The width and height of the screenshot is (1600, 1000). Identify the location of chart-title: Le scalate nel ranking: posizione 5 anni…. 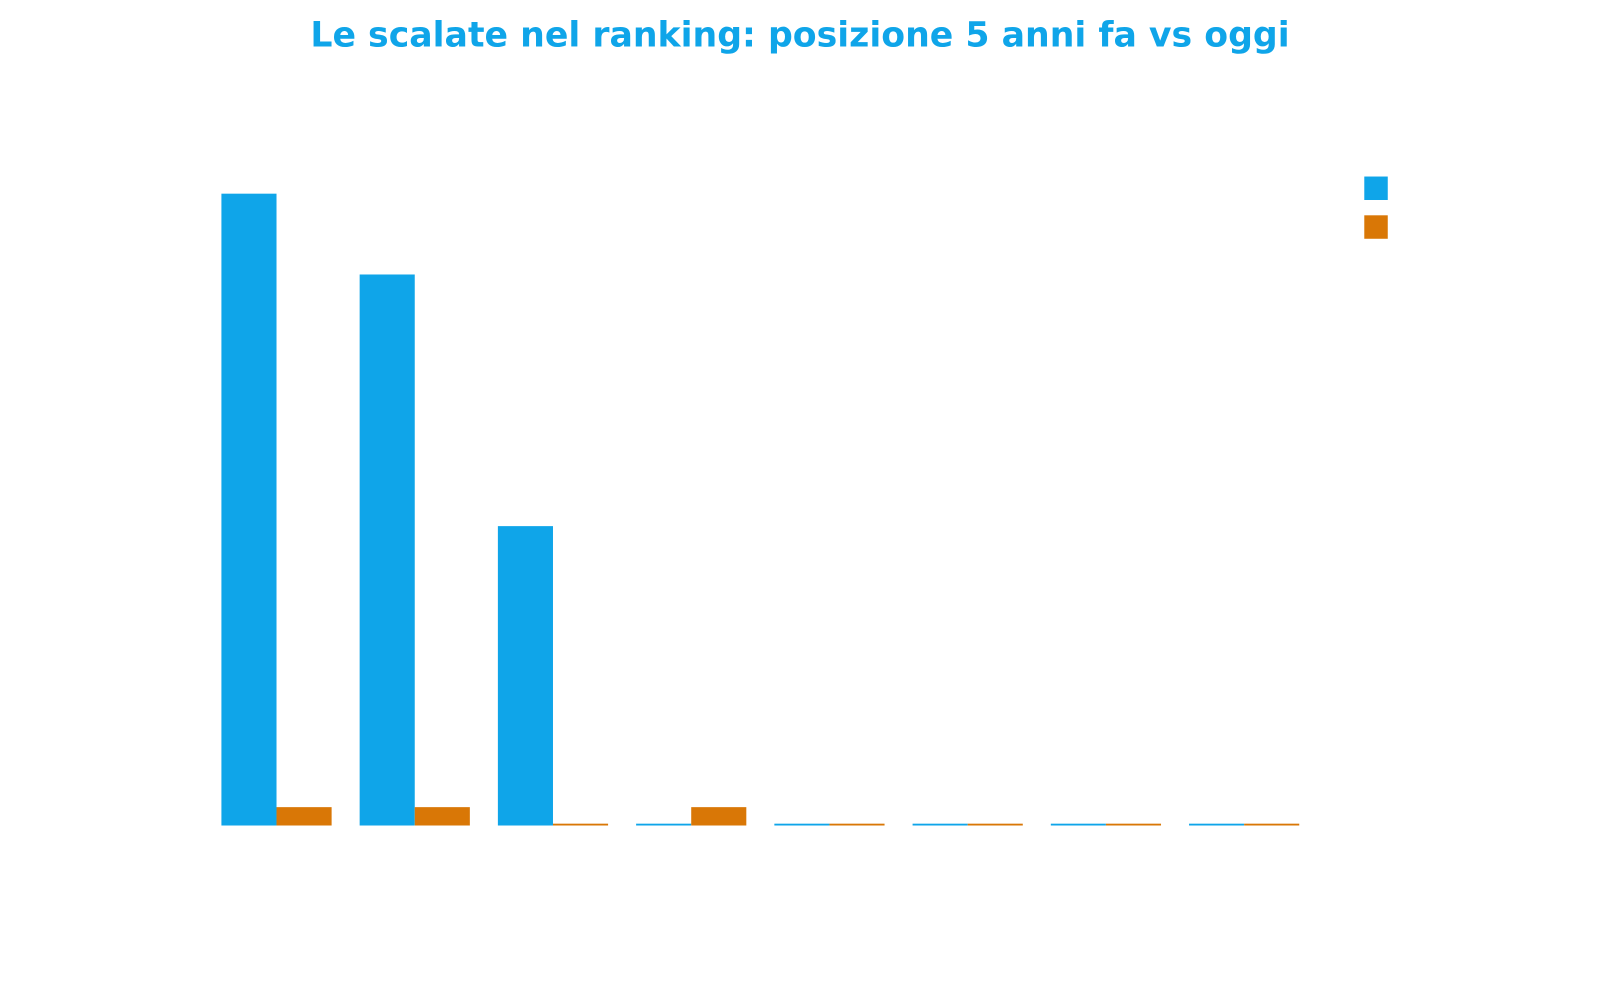
(799, 36).